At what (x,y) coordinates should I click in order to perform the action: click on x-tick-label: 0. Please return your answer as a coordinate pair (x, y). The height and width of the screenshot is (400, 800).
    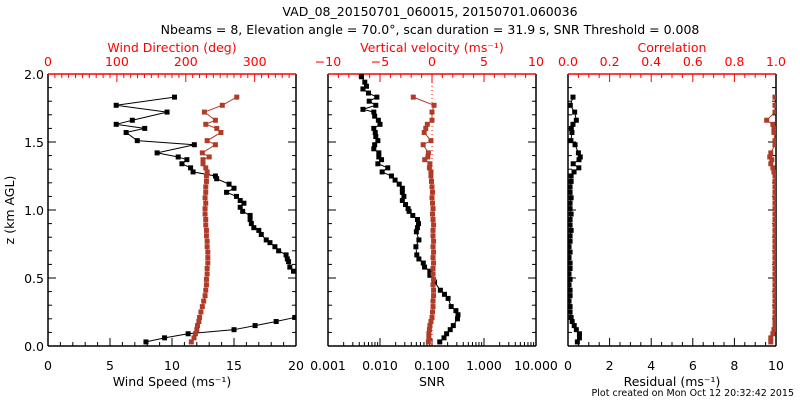
    Looking at the image, I should click on (48, 365).